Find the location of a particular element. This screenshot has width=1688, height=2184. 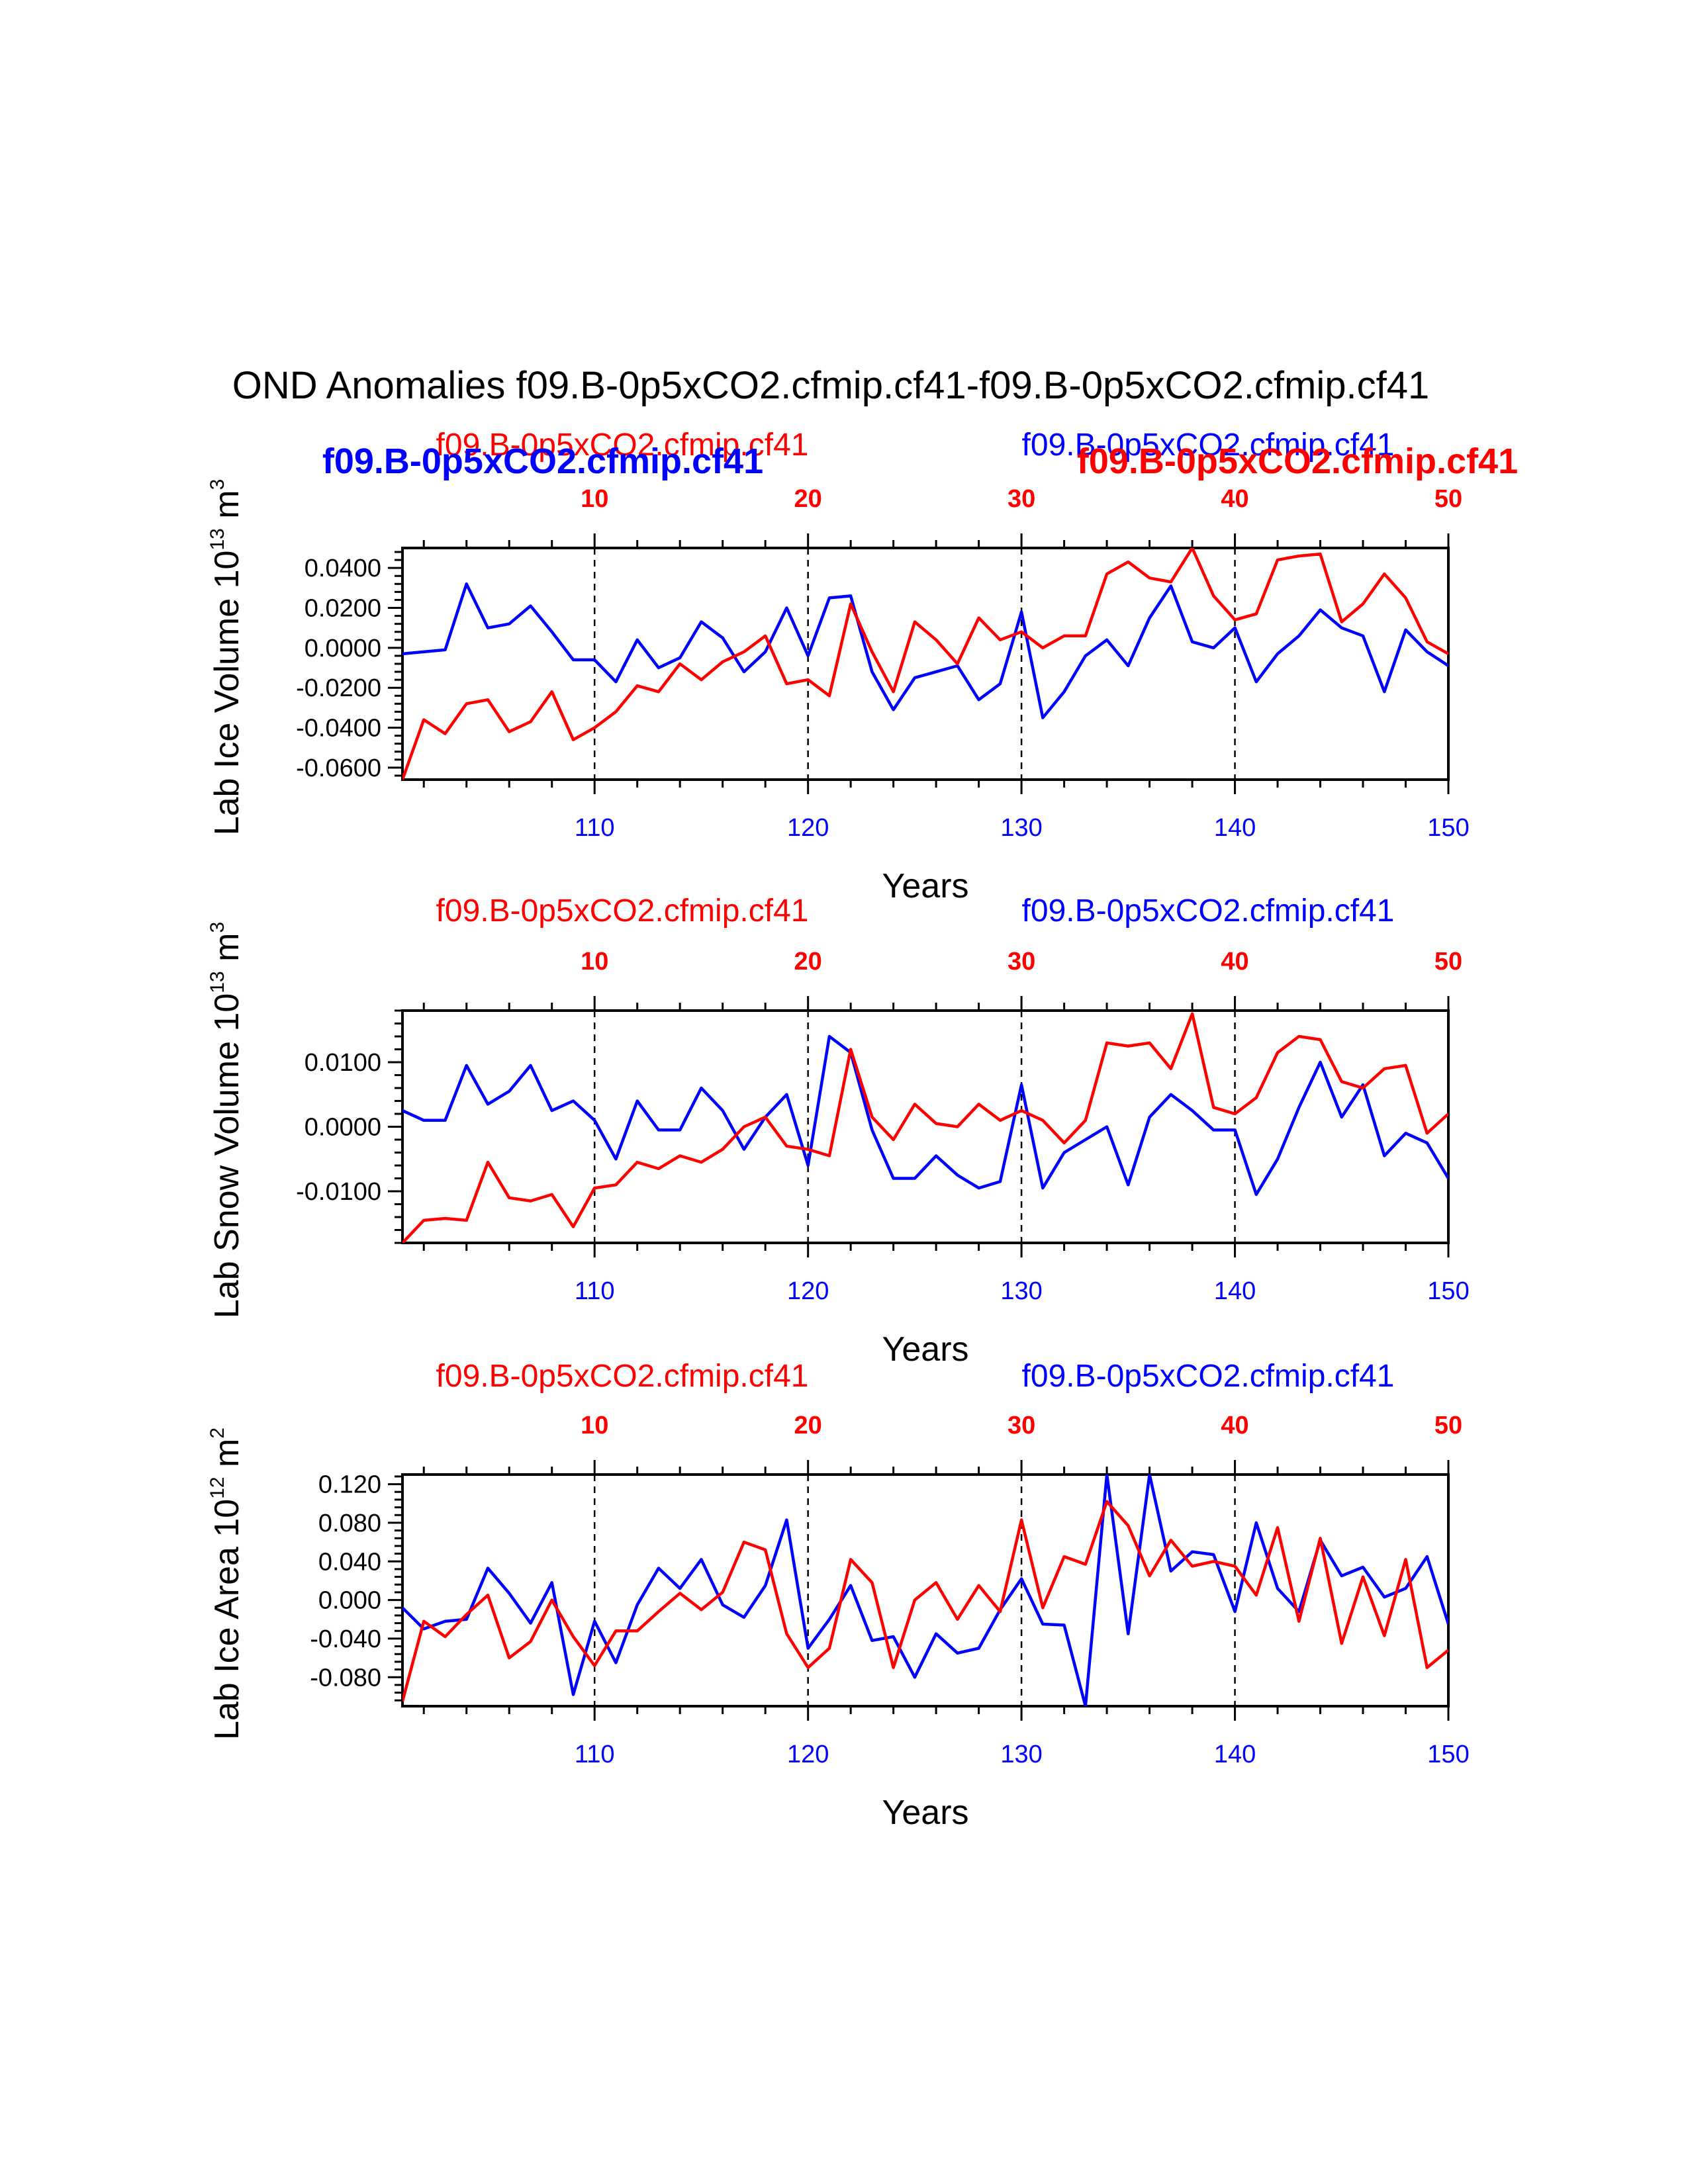

y-tick-label: -0.0100 is located at coordinates (338, 1192).